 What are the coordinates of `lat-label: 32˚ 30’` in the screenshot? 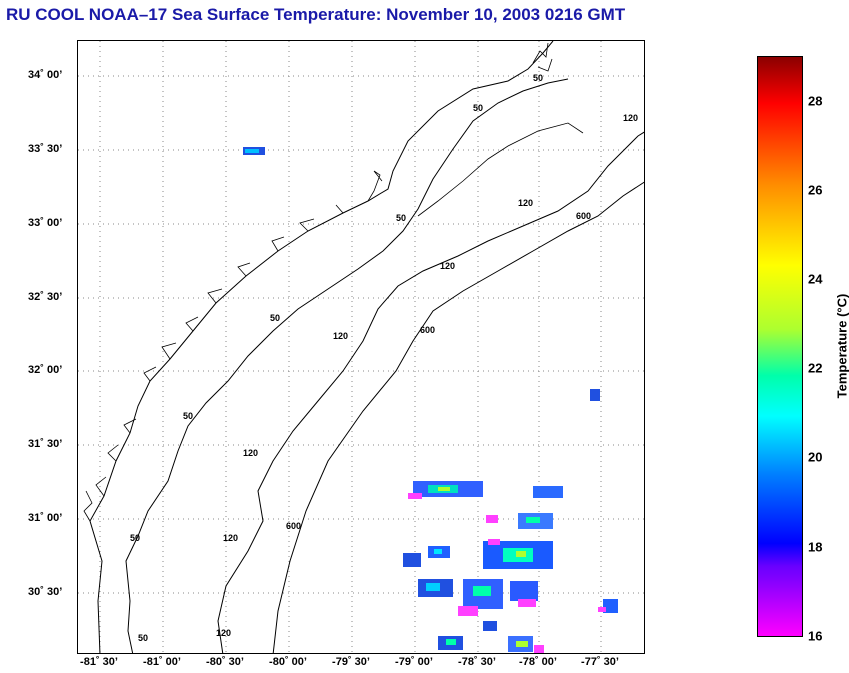 It's located at (45, 297).